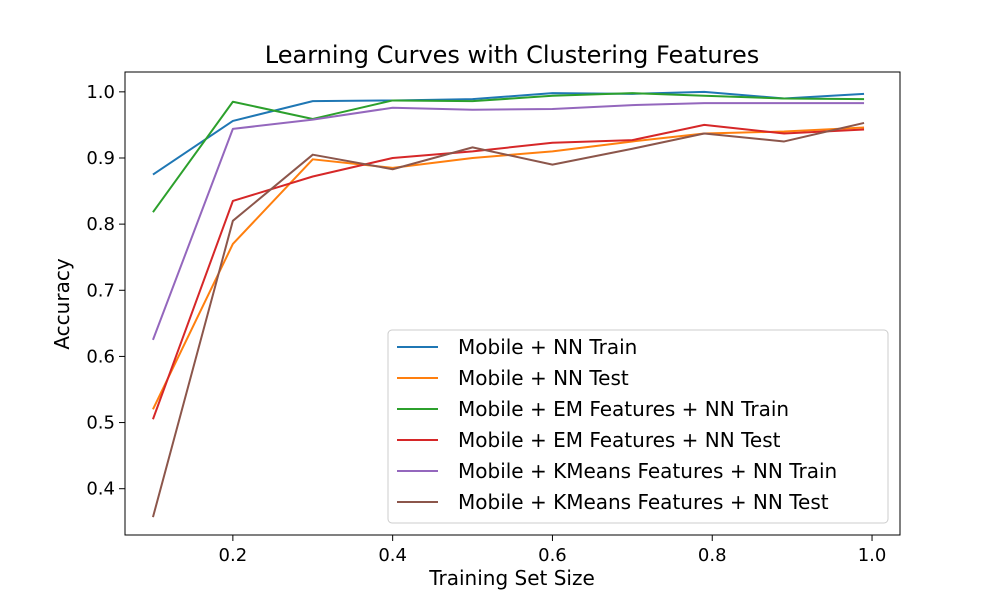 This screenshot has height=600, width=1000. I want to click on y-tick-label: 0.8, so click(100, 224).